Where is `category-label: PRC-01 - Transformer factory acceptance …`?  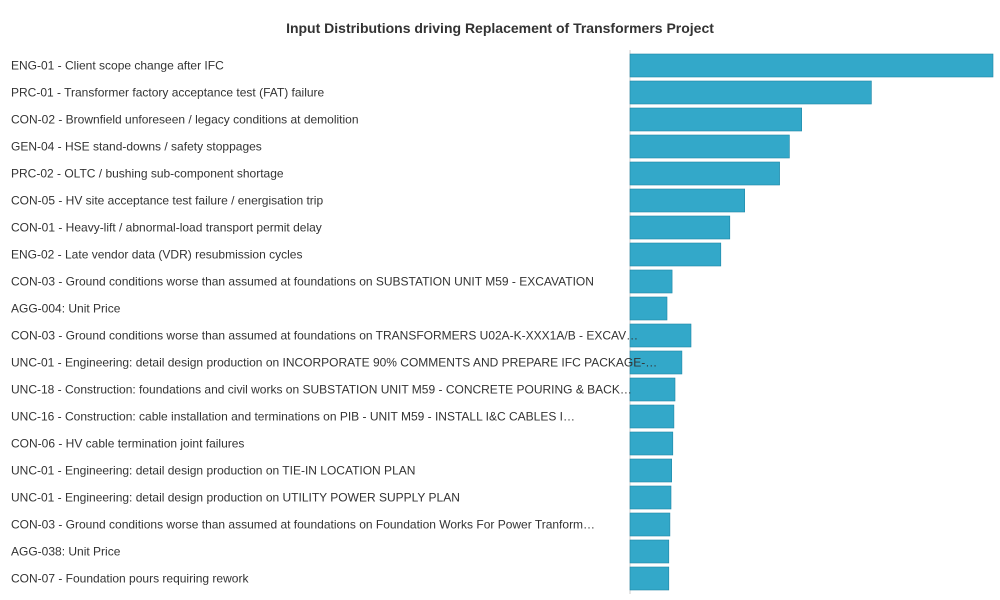 category-label: PRC-01 - Transformer factory acceptance … is located at coordinates (168, 93).